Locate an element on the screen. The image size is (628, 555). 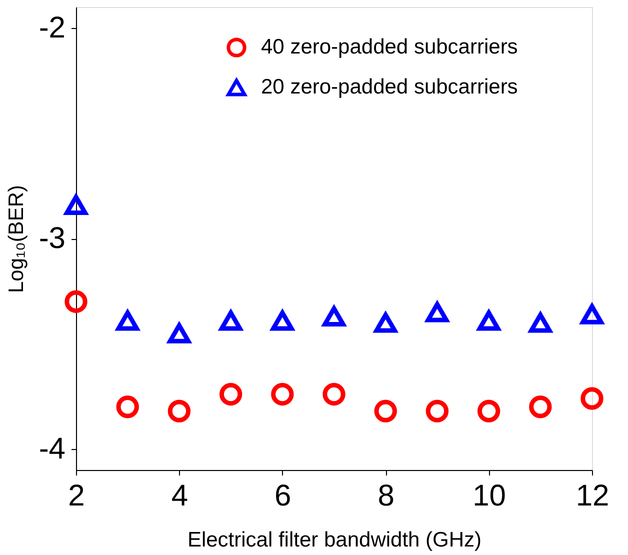
x-axis-title: Electrical filter bandwidth (GHz) is located at coordinates (334, 540).